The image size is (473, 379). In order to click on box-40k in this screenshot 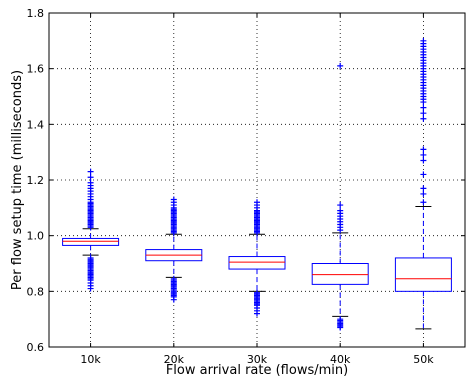, I will do `click(340, 196)`.